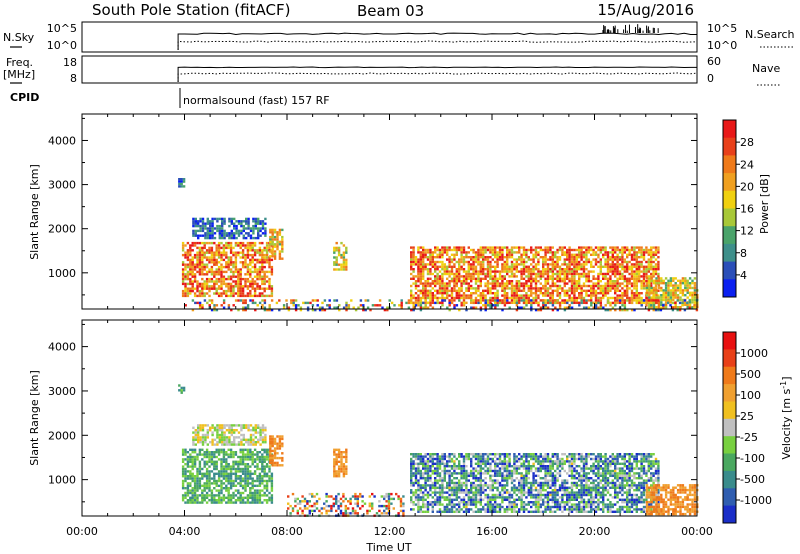 This screenshot has width=800, height=554. Describe the element at coordinates (743, 275) in the screenshot. I see `colorbar-tick-label: 4` at that location.